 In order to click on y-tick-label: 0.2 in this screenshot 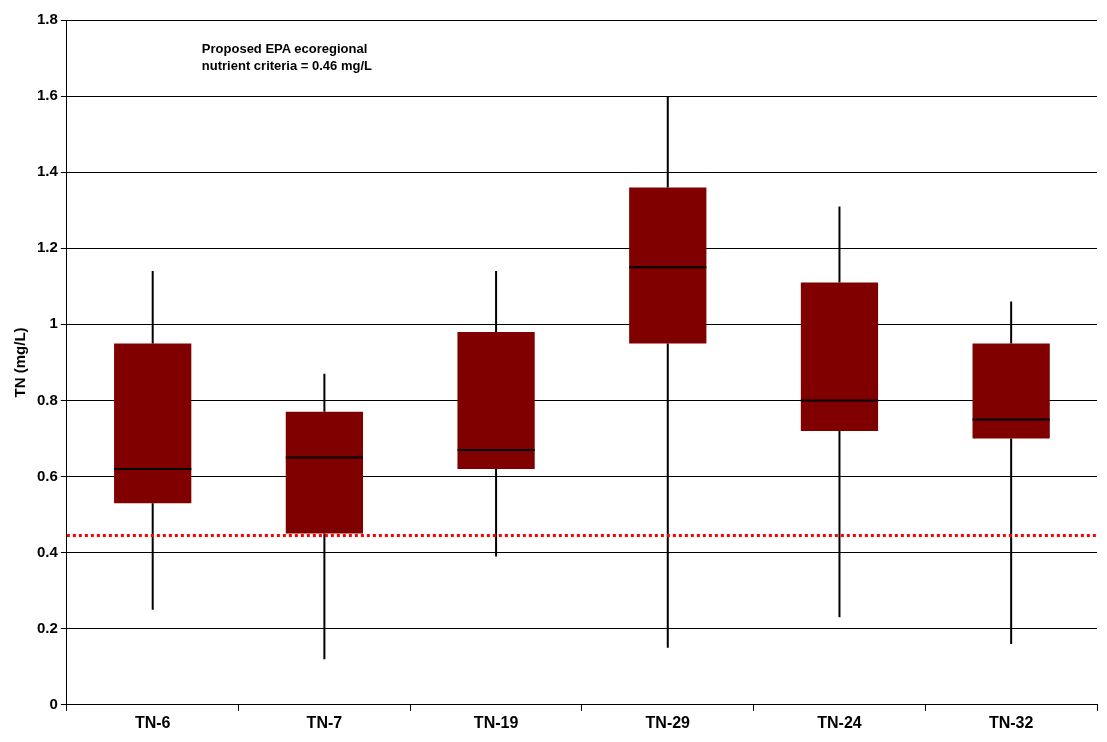, I will do `click(47, 627)`.